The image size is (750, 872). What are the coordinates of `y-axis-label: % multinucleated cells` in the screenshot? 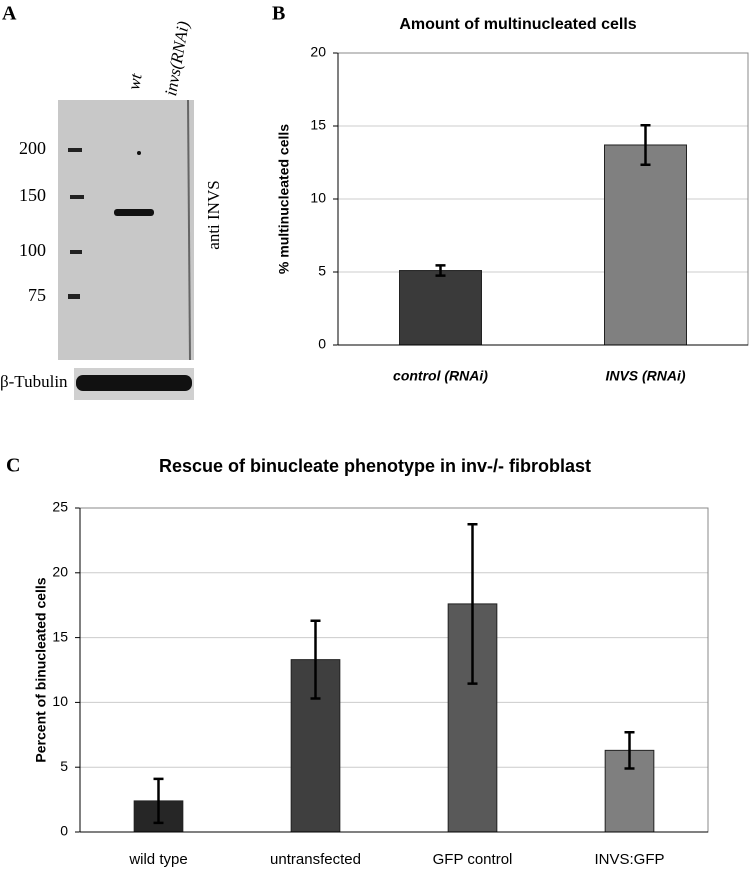 It's located at (284, 199).